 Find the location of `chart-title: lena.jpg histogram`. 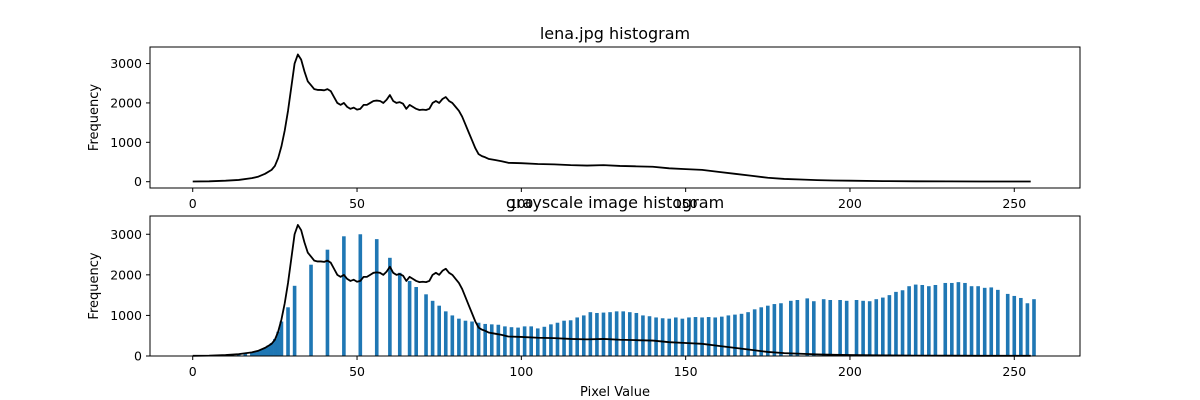

chart-title: lena.jpg histogram is located at coordinates (615, 33).